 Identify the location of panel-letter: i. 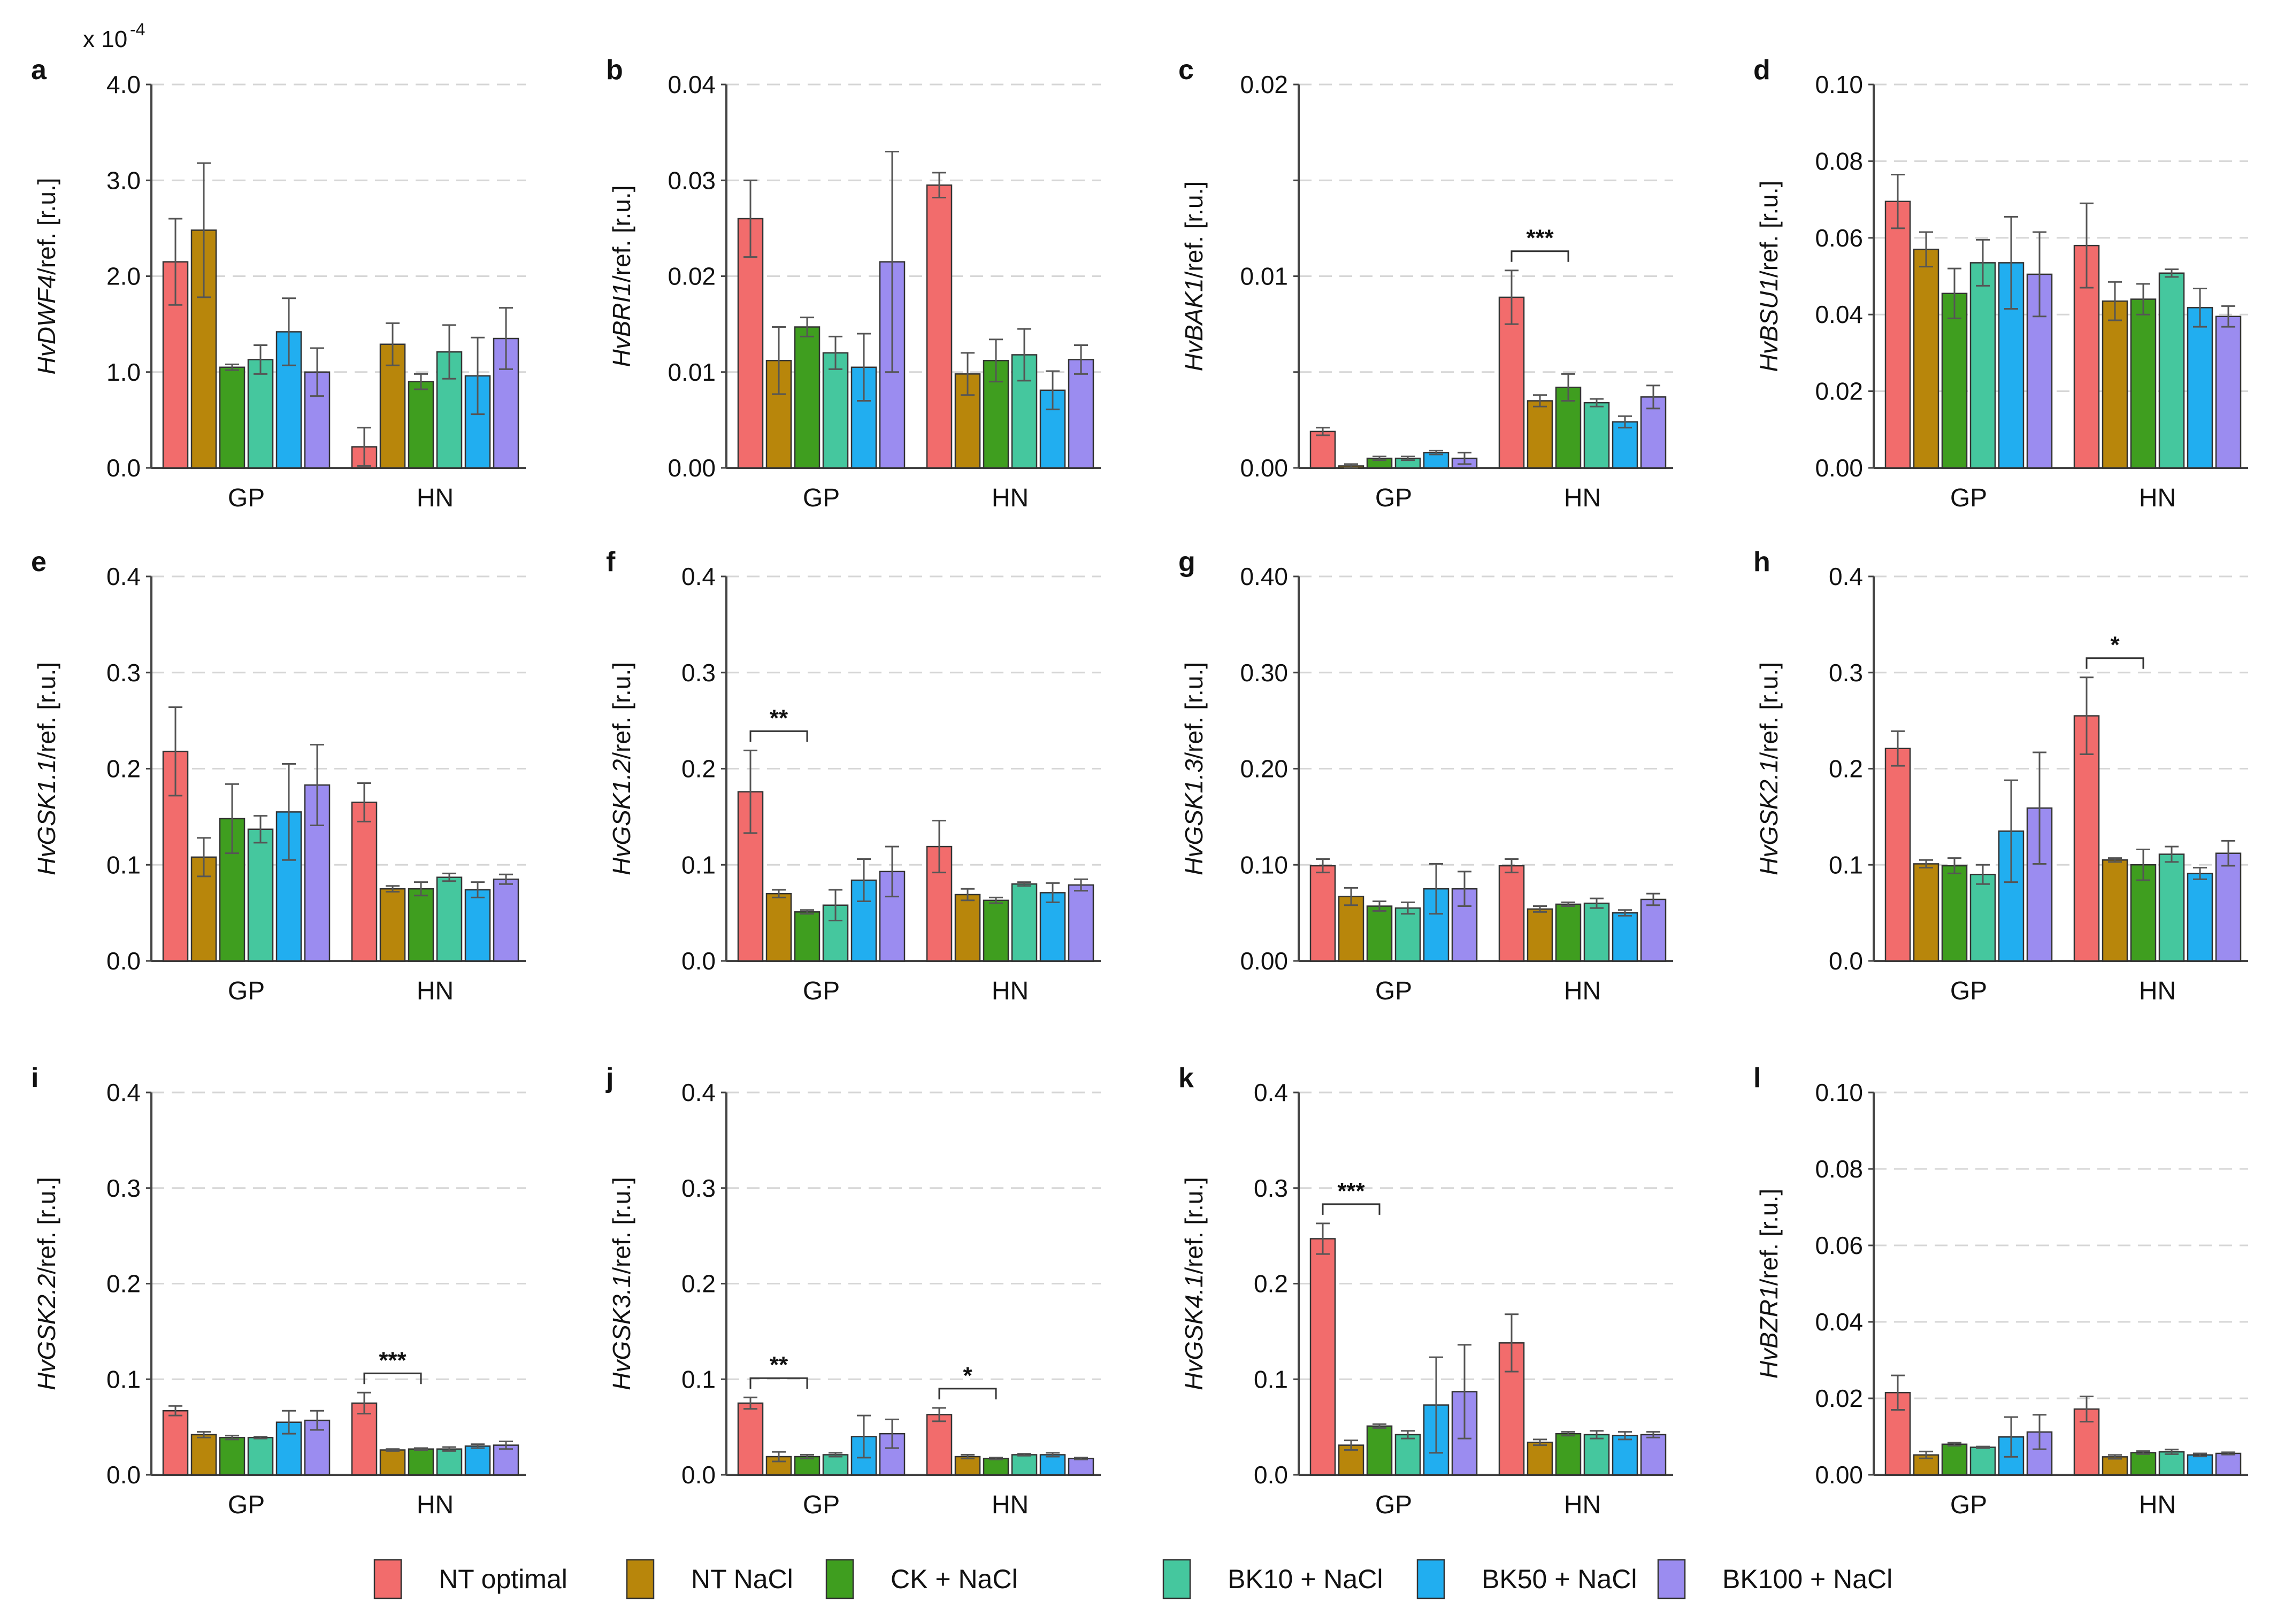
(35, 1078).